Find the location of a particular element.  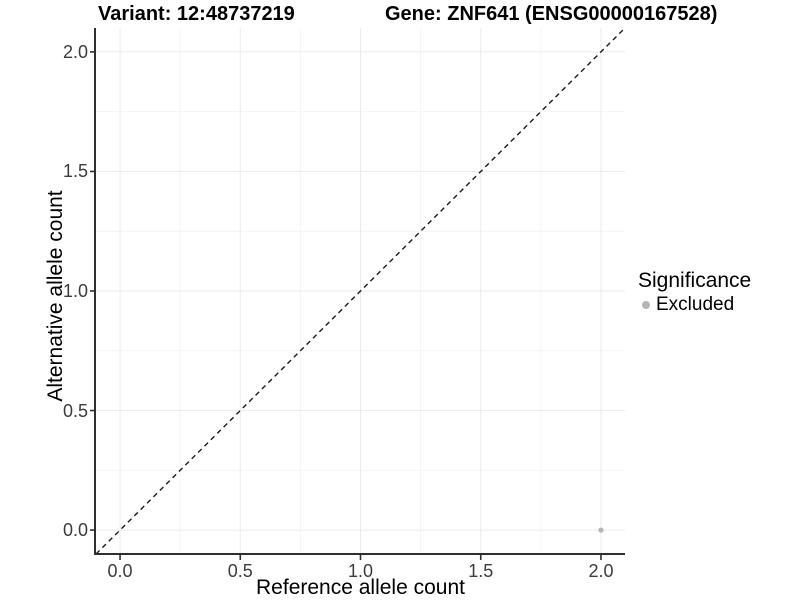

data-point is located at coordinates (601, 530).